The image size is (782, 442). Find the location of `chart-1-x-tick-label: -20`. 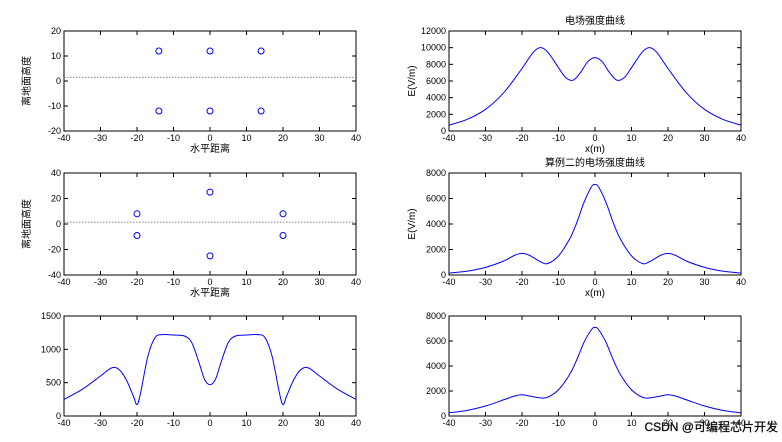

chart-1-x-tick-label: -20 is located at coordinates (136, 138).